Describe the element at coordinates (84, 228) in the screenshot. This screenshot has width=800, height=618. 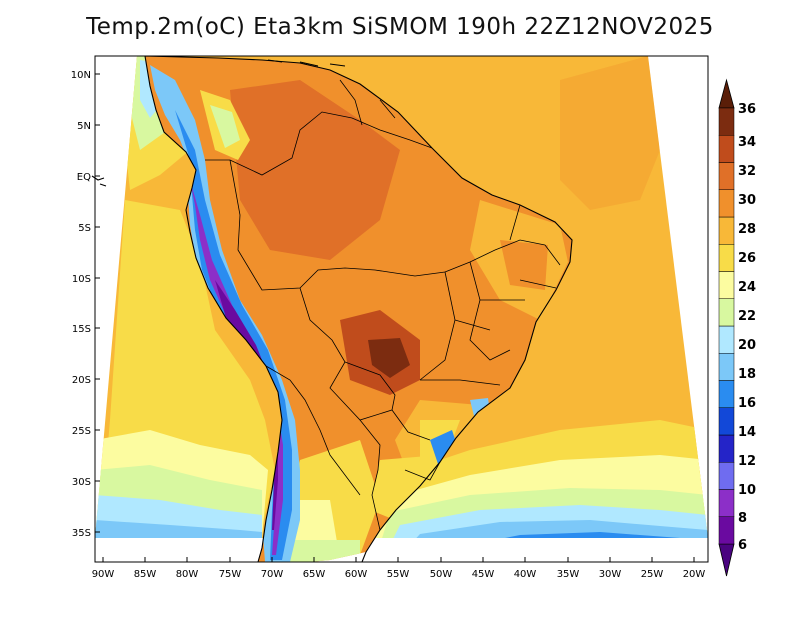
I see `lat-tick-label: 5S` at that location.